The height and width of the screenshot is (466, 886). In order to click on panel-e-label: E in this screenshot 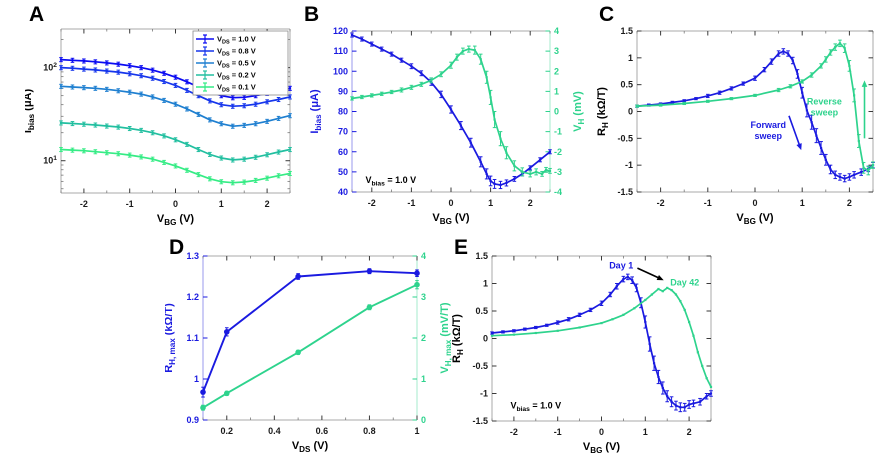, I will do `click(461, 247)`.